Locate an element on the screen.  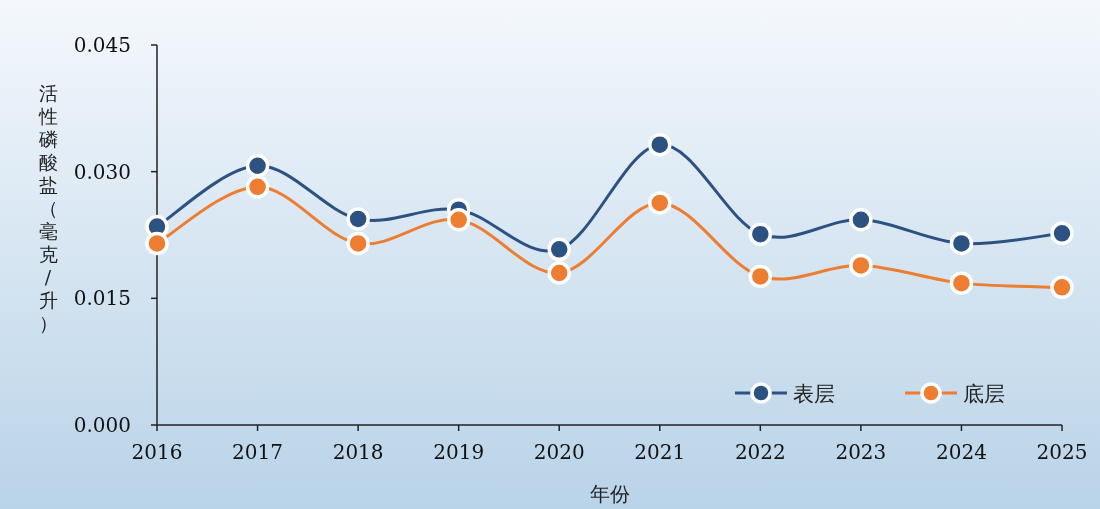
x-tick-label: 2016 is located at coordinates (157, 452).